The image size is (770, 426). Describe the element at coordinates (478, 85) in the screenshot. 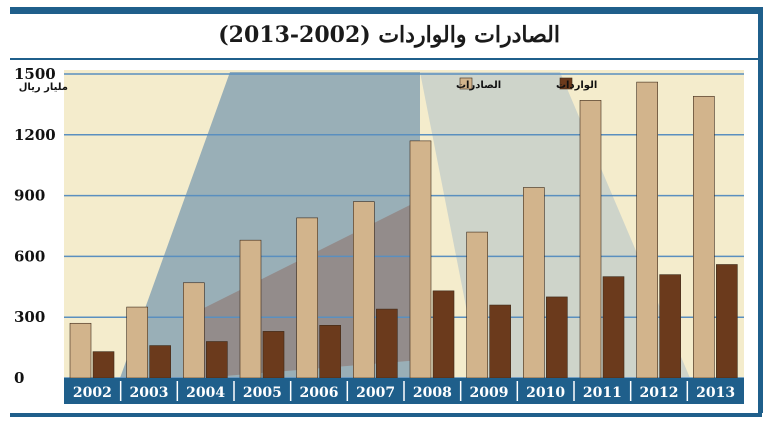

I see `legend-label-exports: الصادرات` at that location.